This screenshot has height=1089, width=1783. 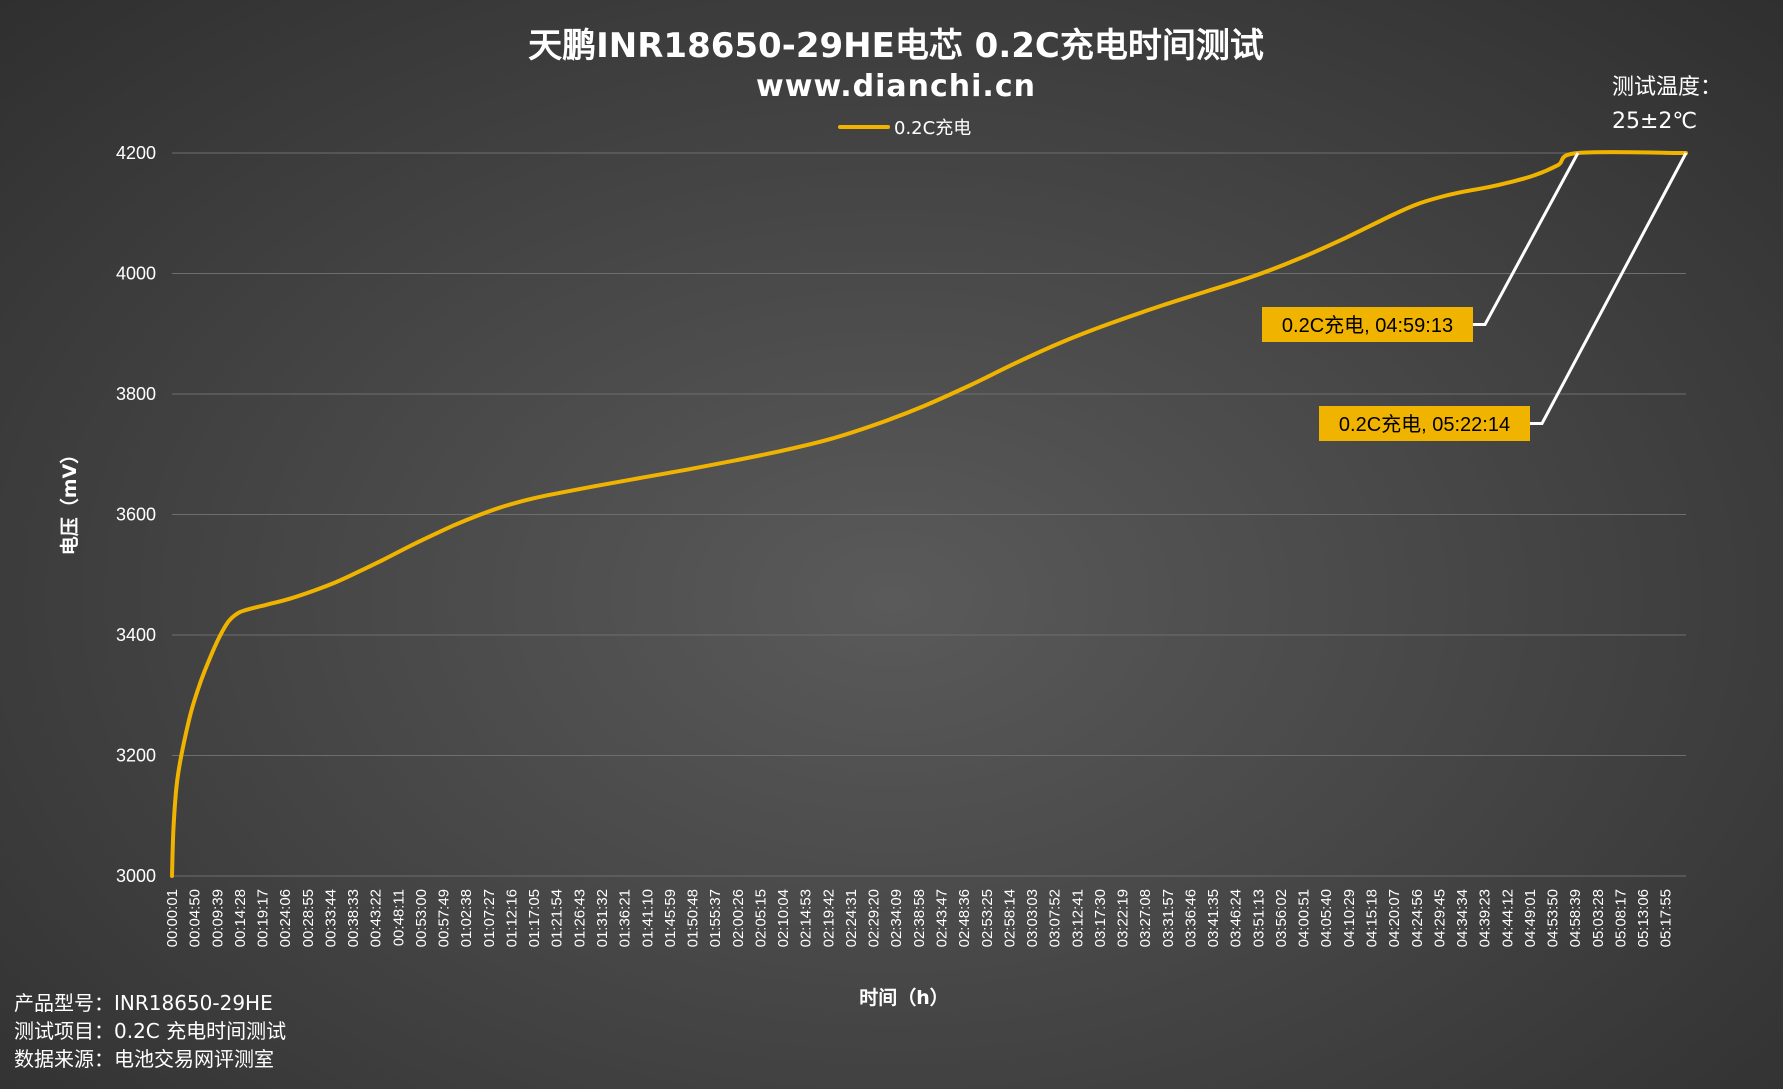 I want to click on x-tick-label: 02:38:58, so click(x=919, y=918).